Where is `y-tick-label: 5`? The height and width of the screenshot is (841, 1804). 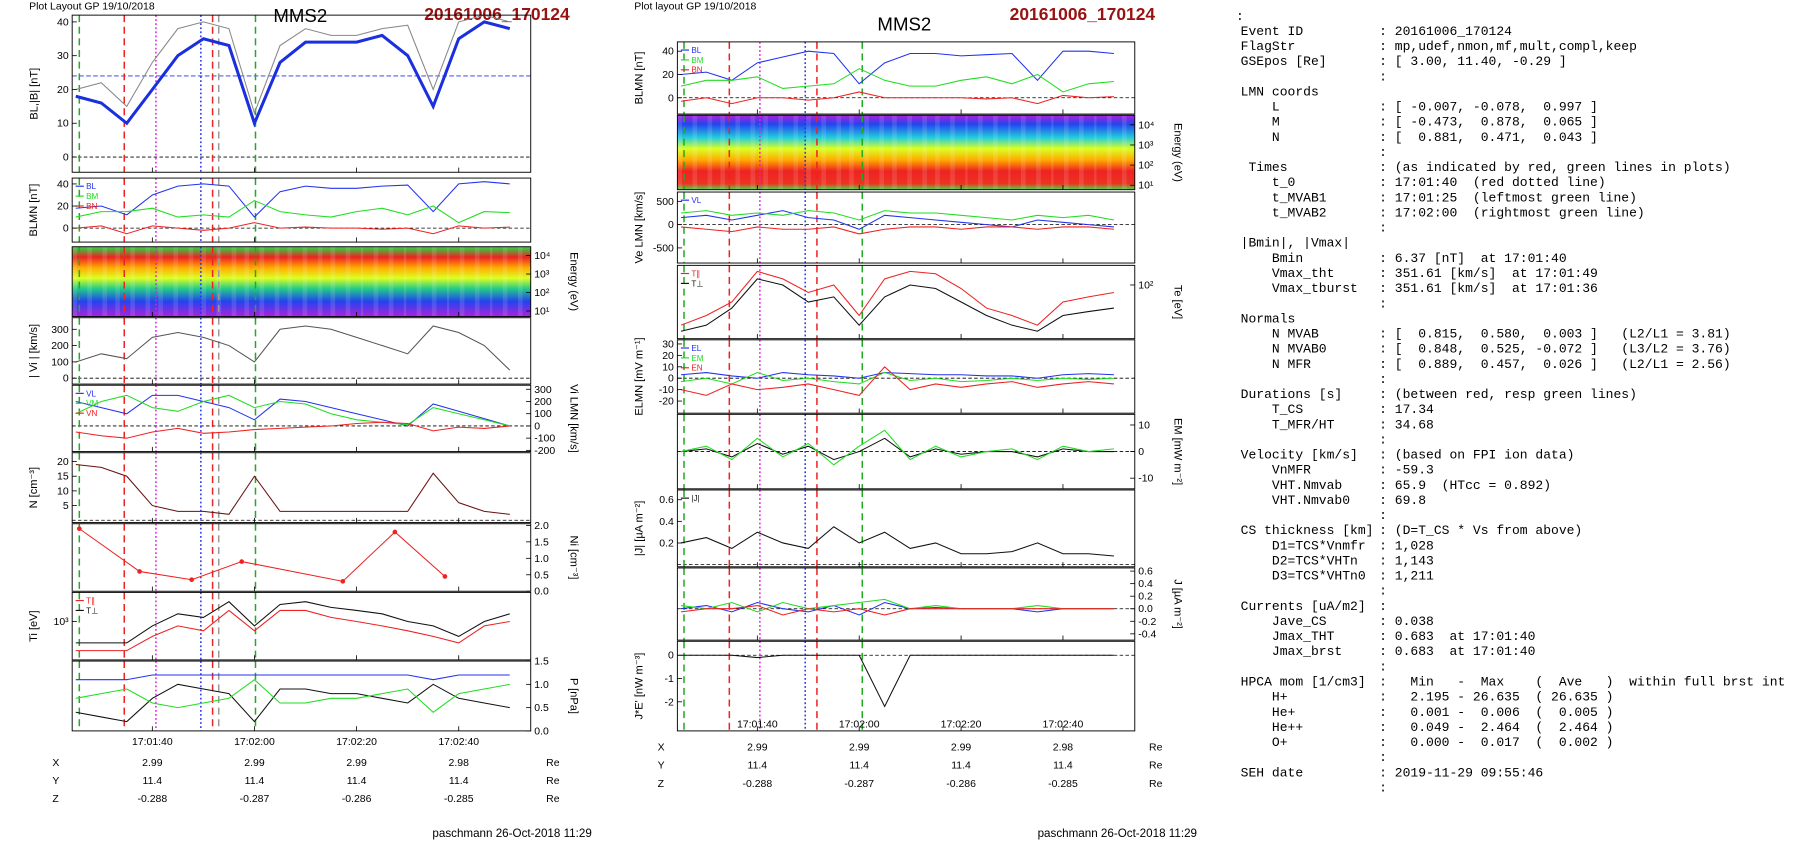
y-tick-label: 5 is located at coordinates (66, 506).